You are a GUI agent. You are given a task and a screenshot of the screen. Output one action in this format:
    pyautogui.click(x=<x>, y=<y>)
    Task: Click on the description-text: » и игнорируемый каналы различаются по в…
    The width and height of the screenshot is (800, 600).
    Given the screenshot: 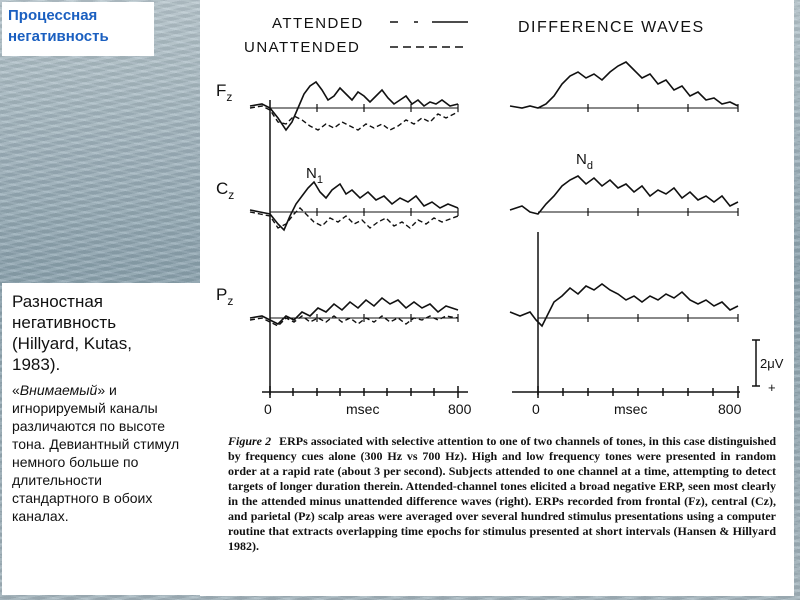 What is the action you would take?
    pyautogui.click(x=96, y=453)
    